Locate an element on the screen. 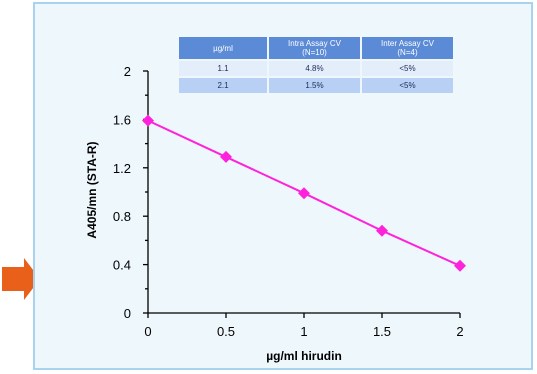 The width and height of the screenshot is (537, 374). y-tick-label: 1.2 is located at coordinates (122, 168).